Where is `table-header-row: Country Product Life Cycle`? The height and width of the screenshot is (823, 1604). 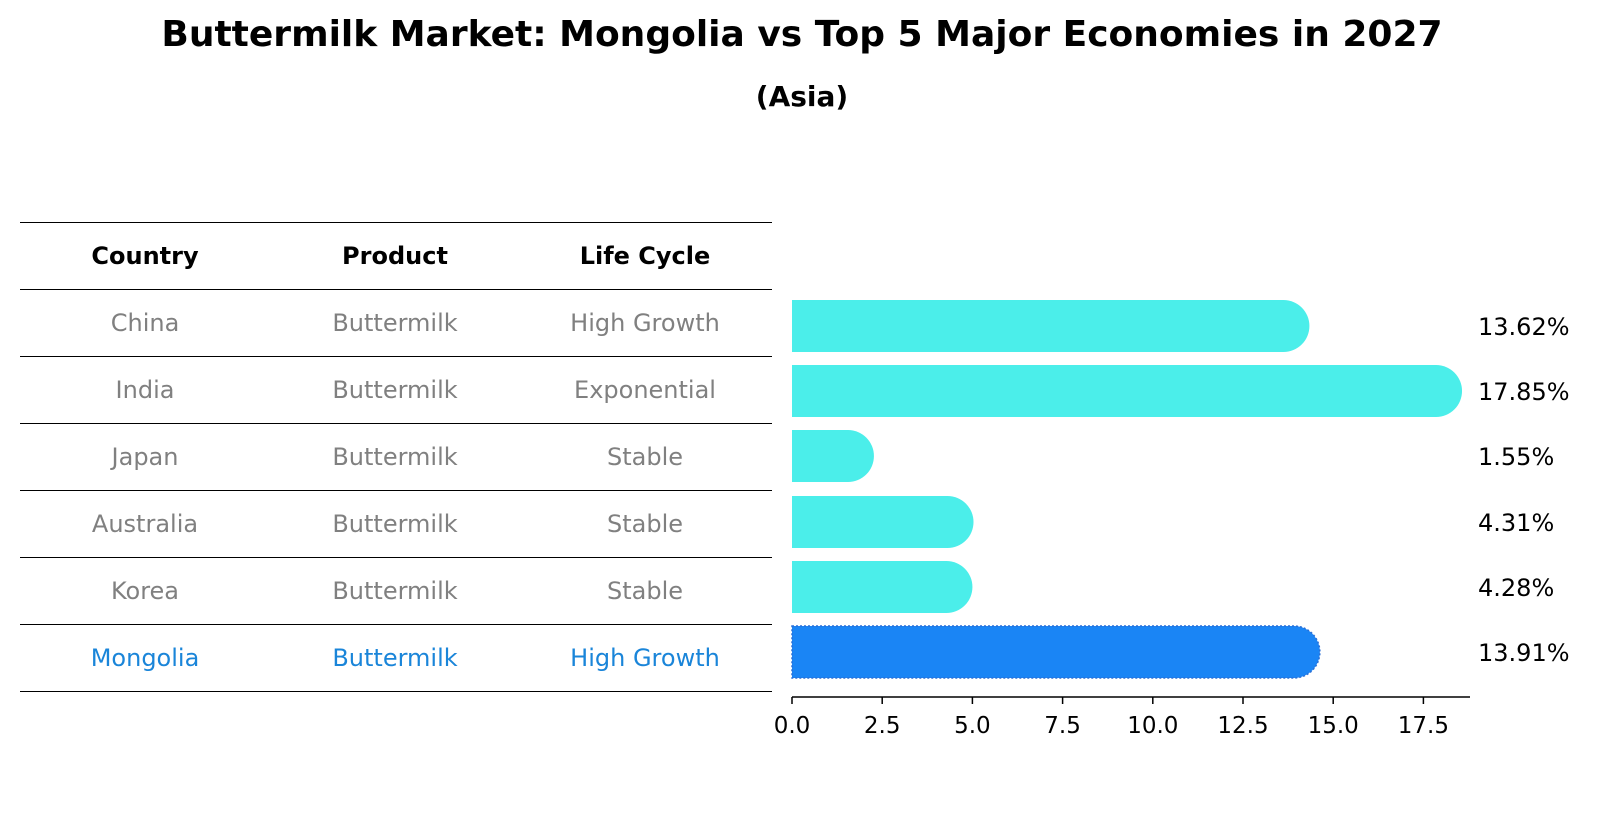 table-header-row: Country Product Life Cycle is located at coordinates (396, 256).